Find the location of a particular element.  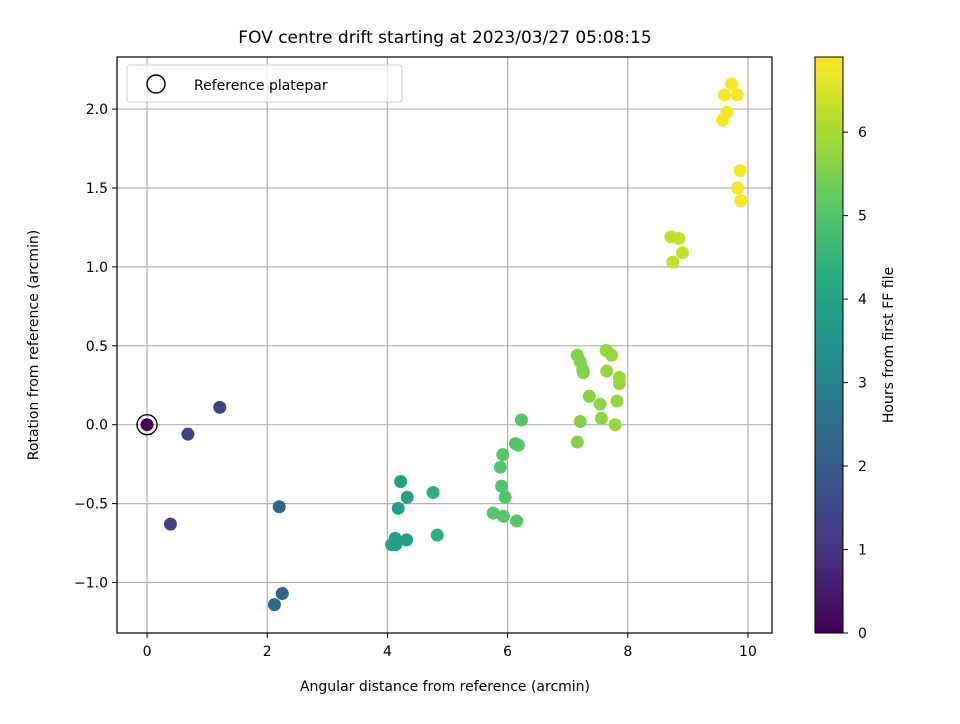

y-tick-label: 2.0 is located at coordinates (97, 110).